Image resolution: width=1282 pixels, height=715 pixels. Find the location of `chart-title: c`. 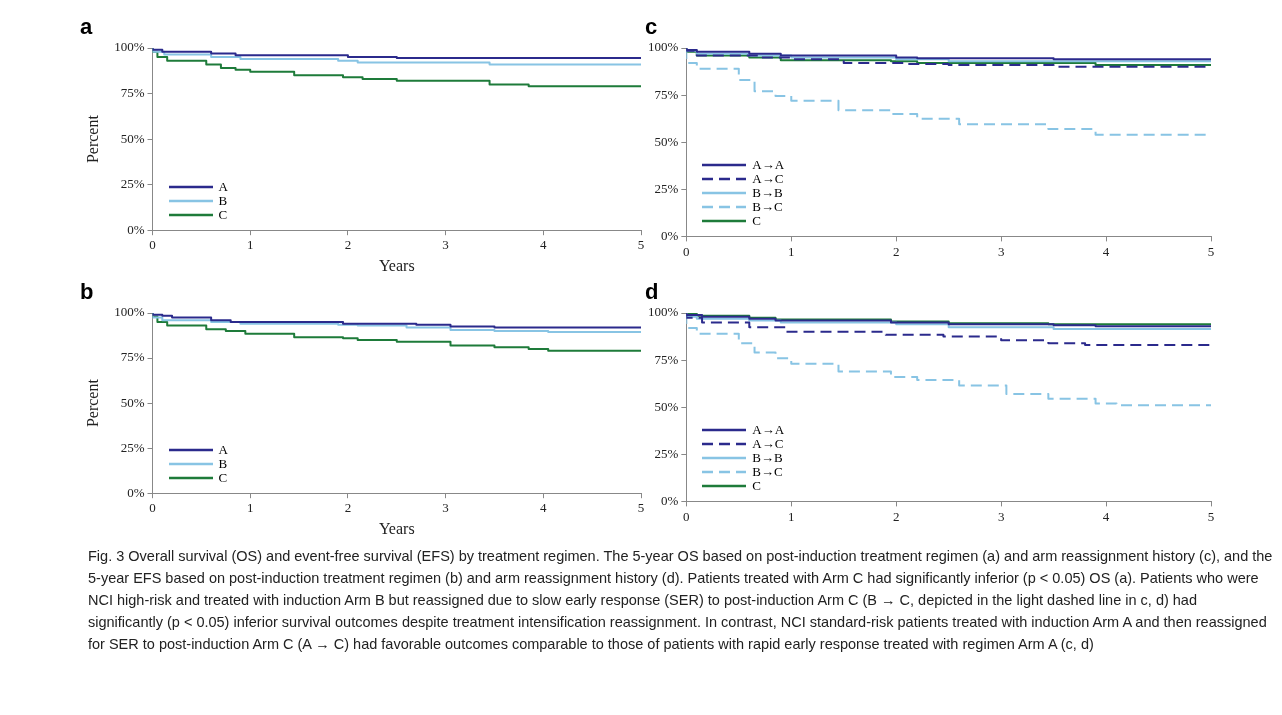

chart-title: c is located at coordinates (651, 27).